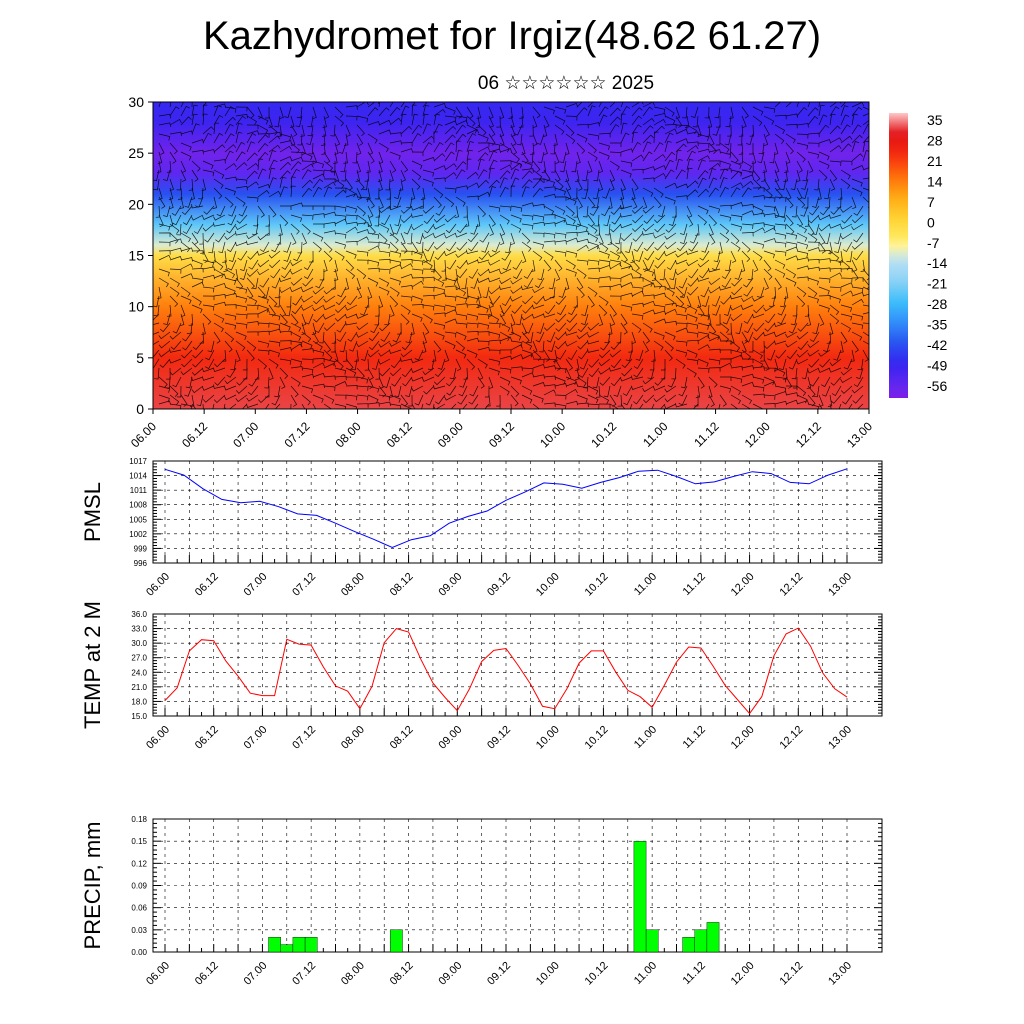 The image size is (1024, 1024). Describe the element at coordinates (139, 841) in the screenshot. I see `y-tick-label: 0.15` at that location.